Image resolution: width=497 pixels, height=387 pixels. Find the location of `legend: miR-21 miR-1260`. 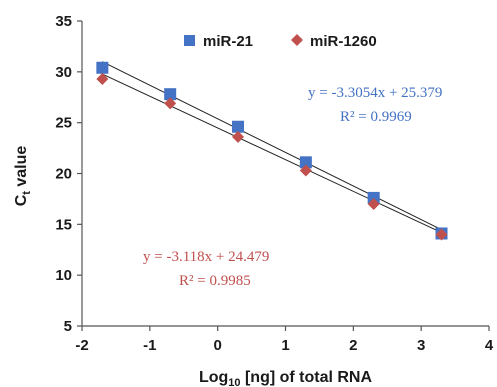

legend: miR-21 miR-1260 is located at coordinates (280, 41).